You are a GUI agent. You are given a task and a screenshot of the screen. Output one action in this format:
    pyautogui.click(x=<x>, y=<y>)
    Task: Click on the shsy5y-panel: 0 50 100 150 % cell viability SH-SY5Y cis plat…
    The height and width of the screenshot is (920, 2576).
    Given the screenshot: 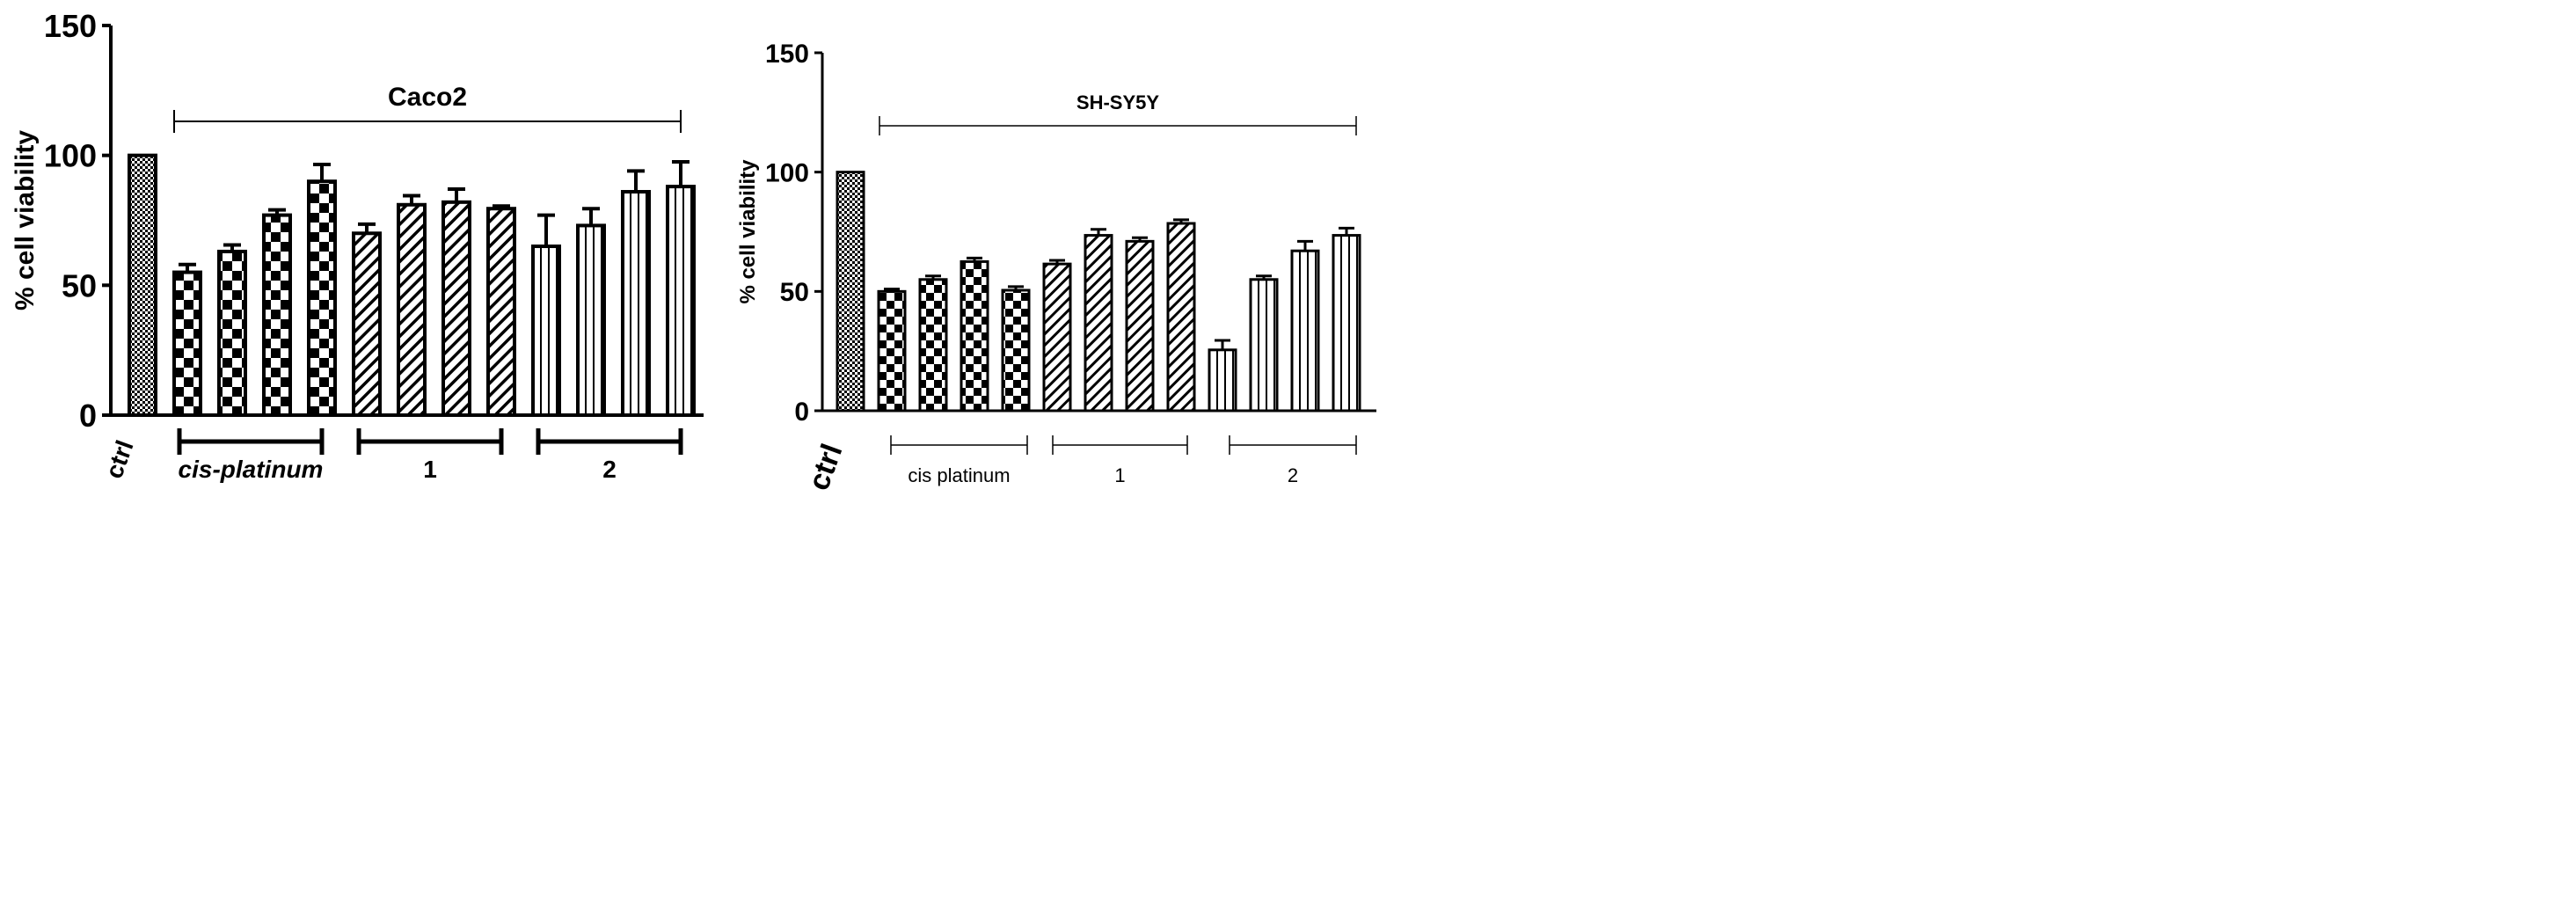 What is the action you would take?
    pyautogui.click(x=1056, y=267)
    